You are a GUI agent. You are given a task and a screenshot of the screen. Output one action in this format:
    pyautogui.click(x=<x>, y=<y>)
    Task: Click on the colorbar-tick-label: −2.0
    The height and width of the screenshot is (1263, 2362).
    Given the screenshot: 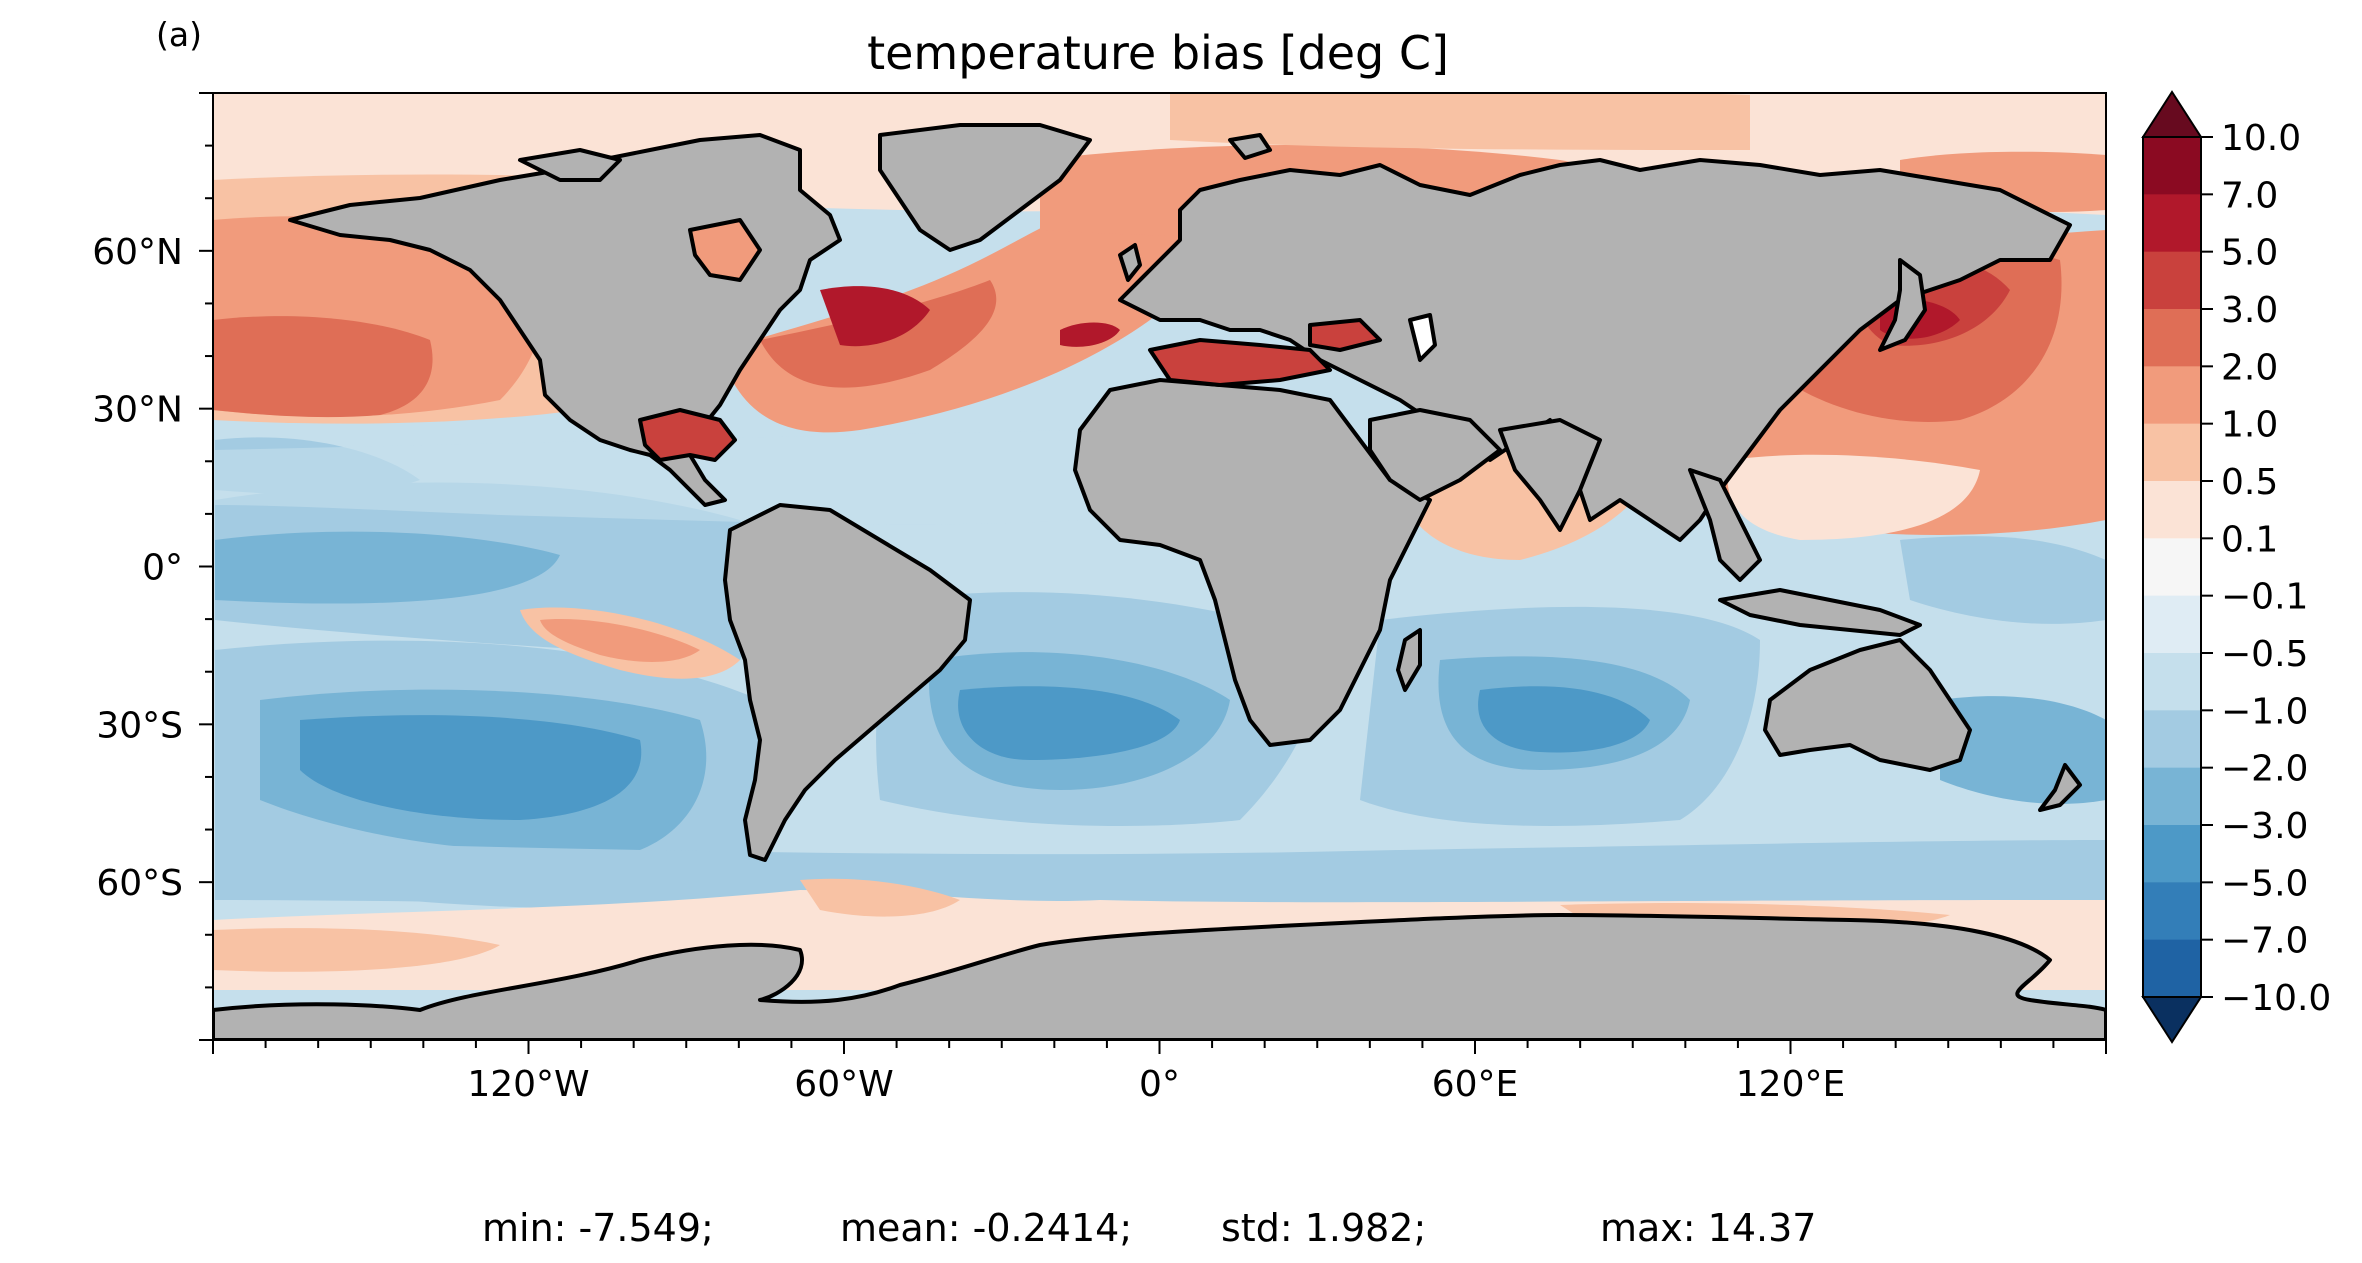 What is the action you would take?
    pyautogui.click(x=2264, y=769)
    